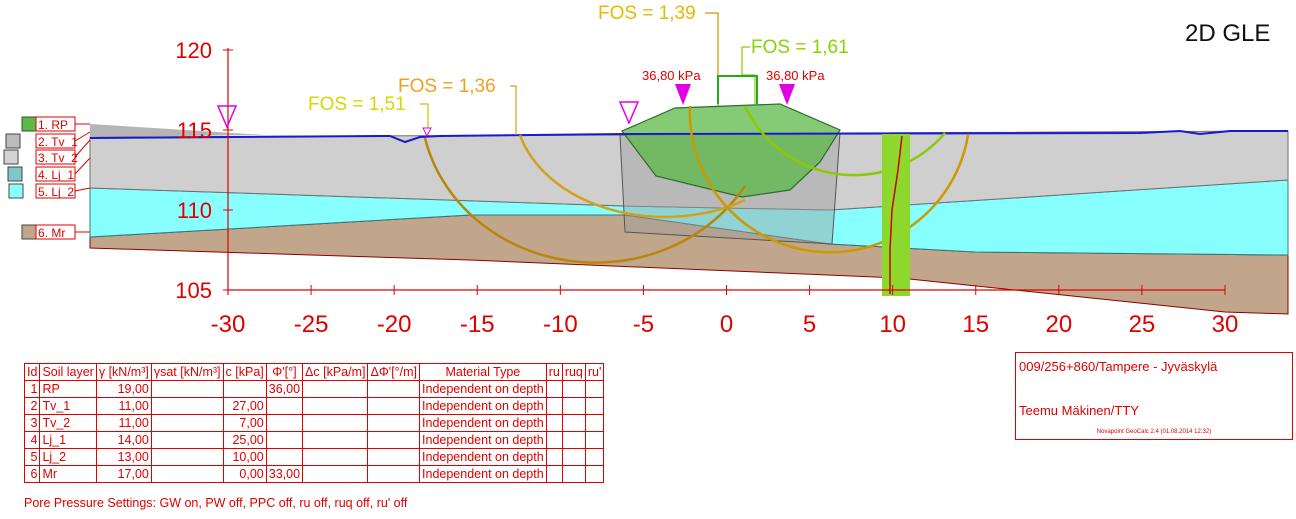  I want to click on y-tick-label: 105, so click(193, 290).